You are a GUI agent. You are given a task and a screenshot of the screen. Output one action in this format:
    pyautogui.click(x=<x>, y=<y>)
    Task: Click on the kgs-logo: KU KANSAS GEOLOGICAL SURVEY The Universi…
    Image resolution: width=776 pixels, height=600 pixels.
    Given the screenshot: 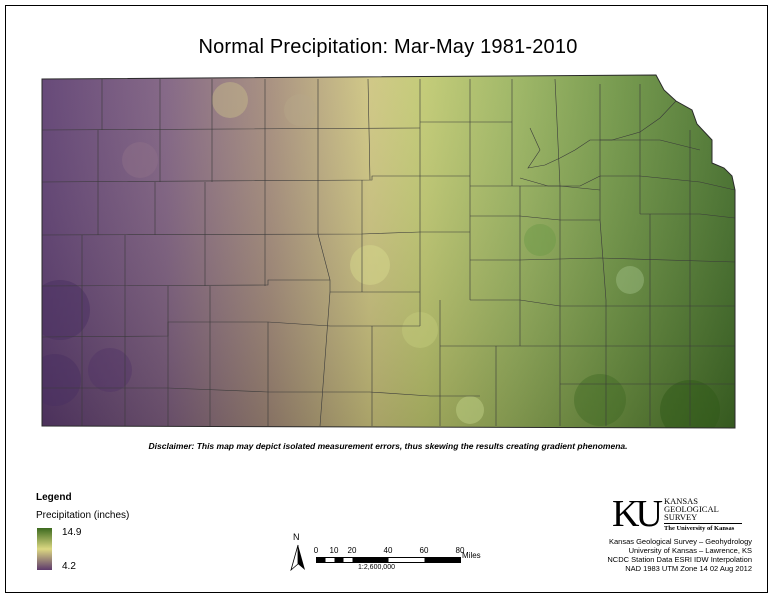 What is the action you would take?
    pyautogui.click(x=677, y=515)
    